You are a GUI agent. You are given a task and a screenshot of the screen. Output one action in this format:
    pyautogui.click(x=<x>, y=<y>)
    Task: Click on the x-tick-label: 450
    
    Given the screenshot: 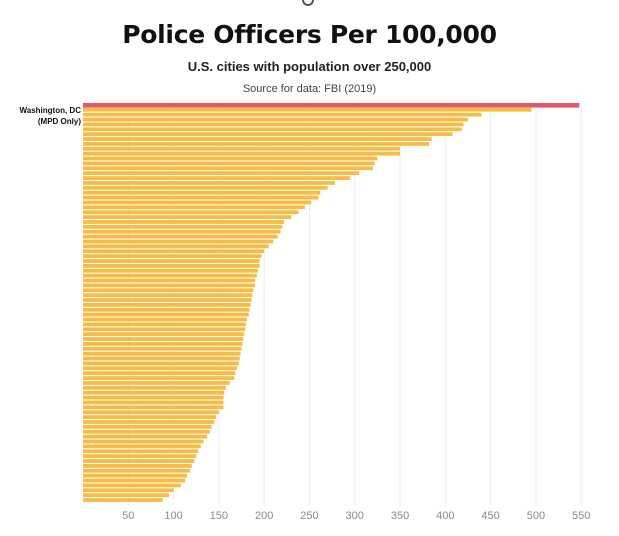 What is the action you would take?
    pyautogui.click(x=490, y=516)
    